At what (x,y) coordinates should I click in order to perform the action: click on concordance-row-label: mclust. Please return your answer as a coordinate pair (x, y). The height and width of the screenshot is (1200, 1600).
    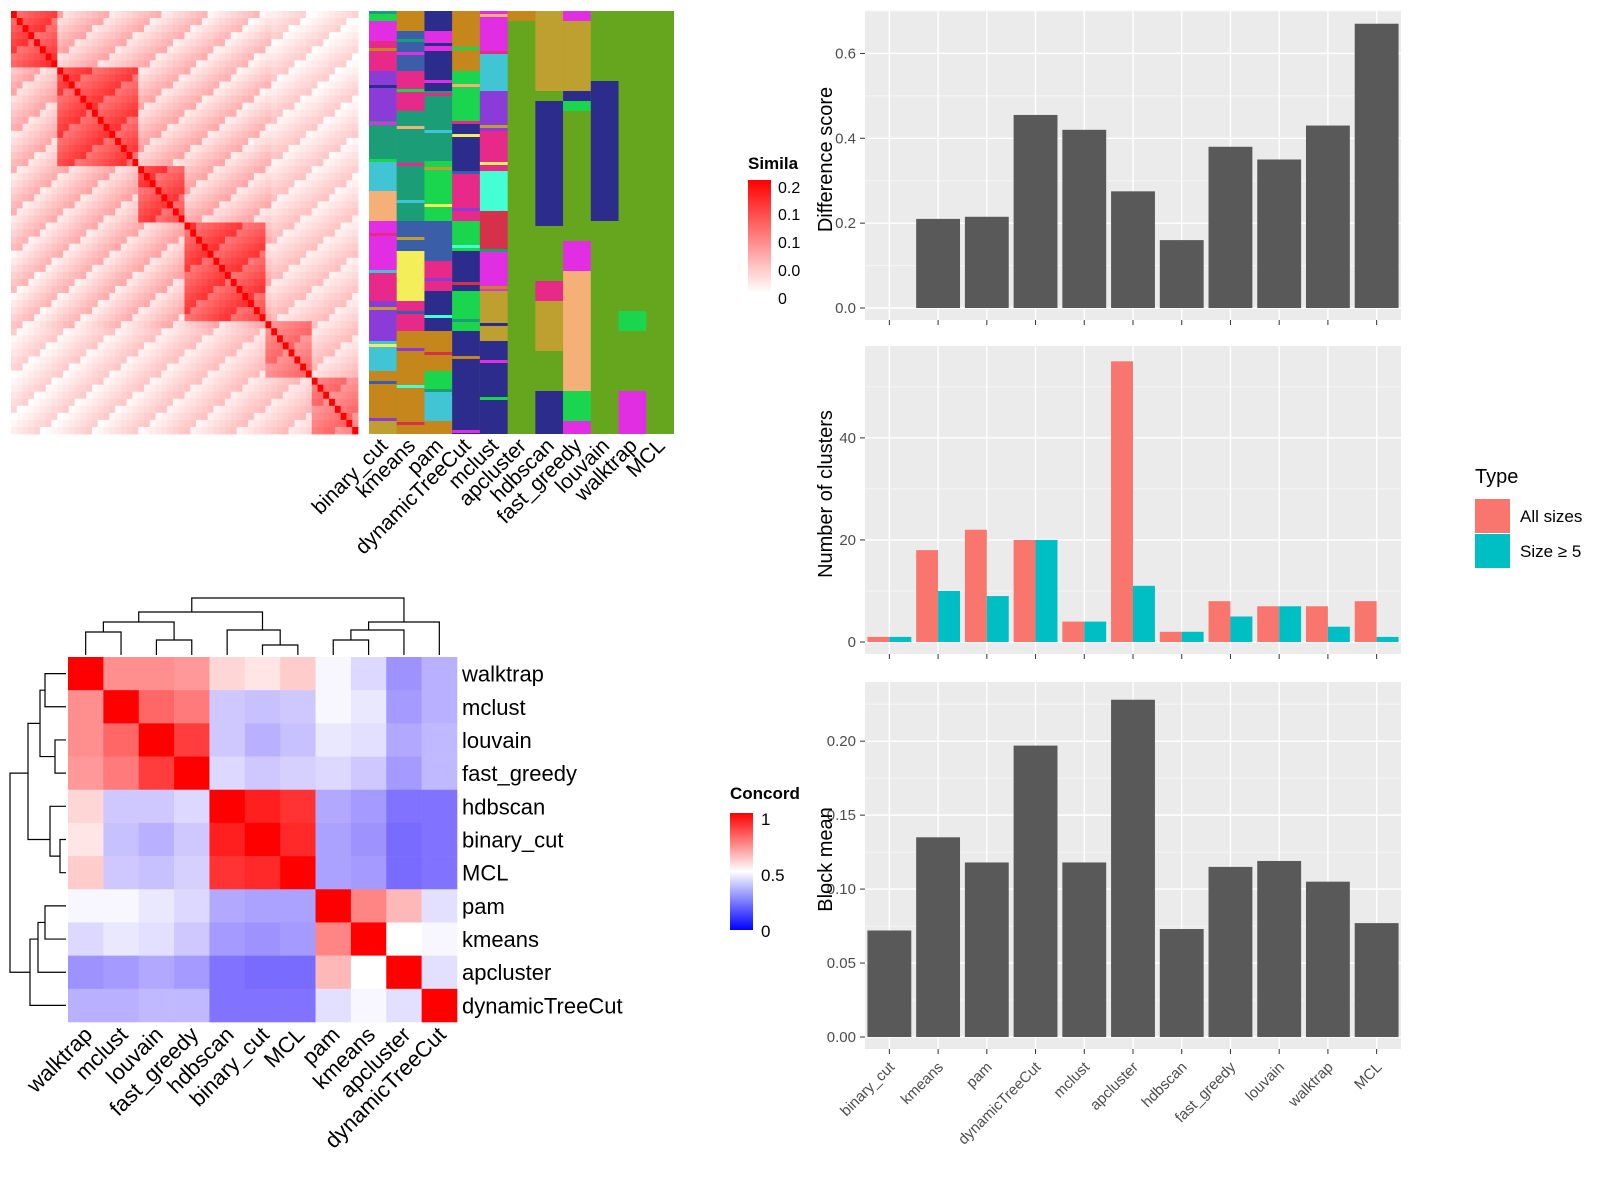
    Looking at the image, I should click on (494, 707).